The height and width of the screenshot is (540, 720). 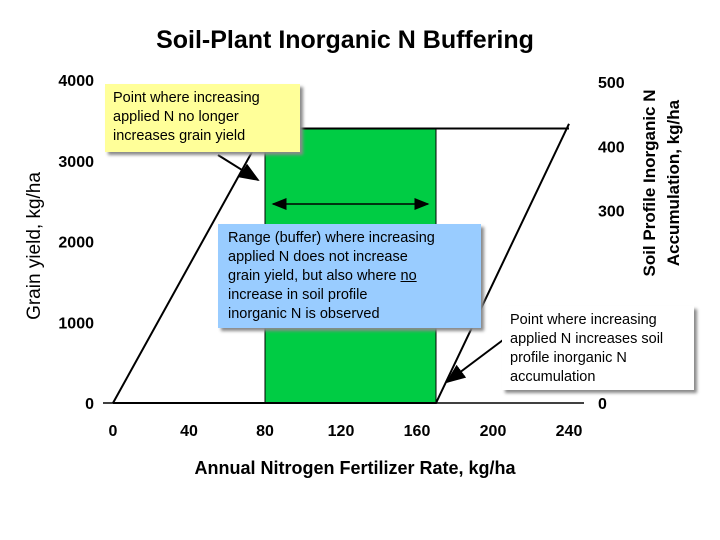 I want to click on y-tick-label: 3000, so click(x=76, y=162).